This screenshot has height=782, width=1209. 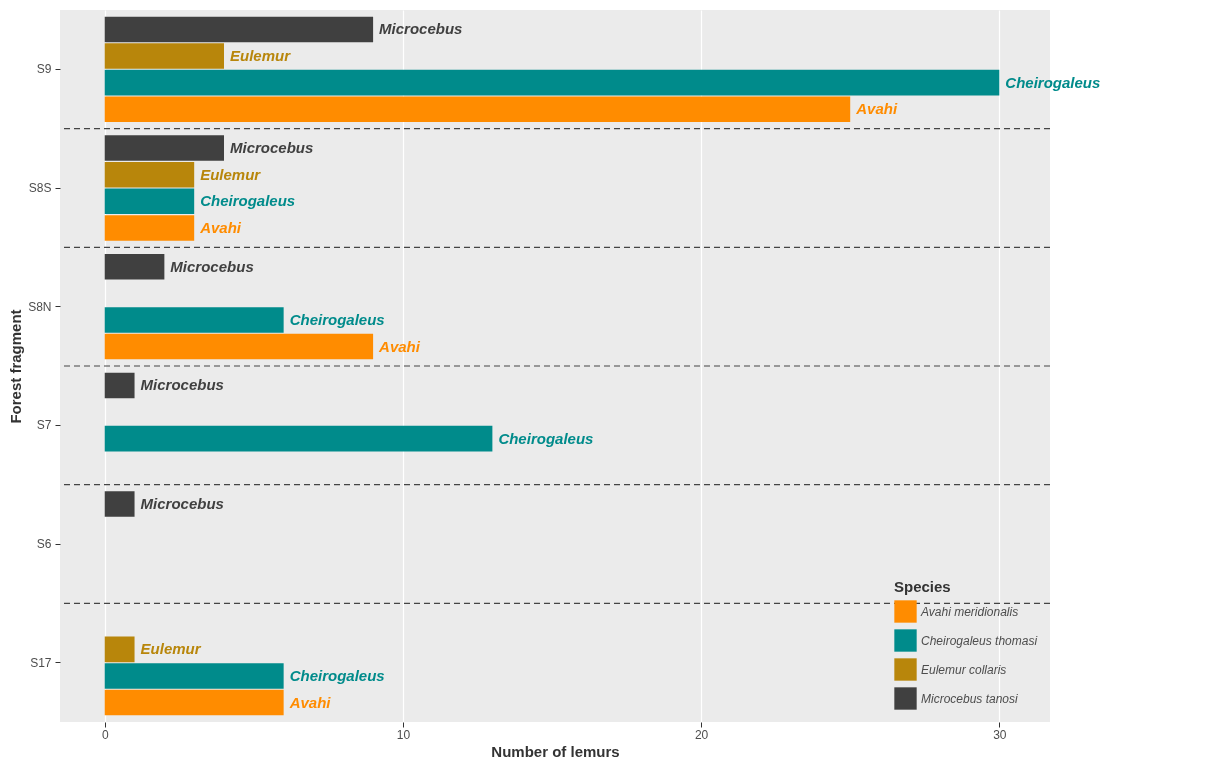 I want to click on y-axis-title: Forest fragment, so click(x=16, y=366).